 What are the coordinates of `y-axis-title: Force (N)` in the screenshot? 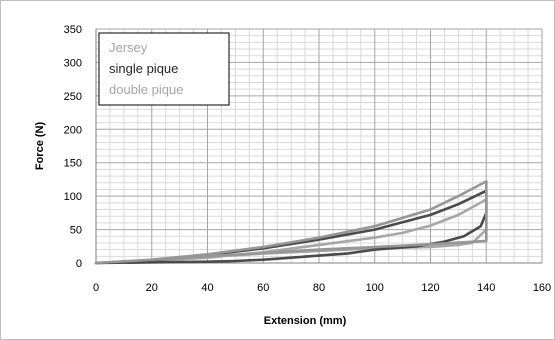 It's located at (40, 146).